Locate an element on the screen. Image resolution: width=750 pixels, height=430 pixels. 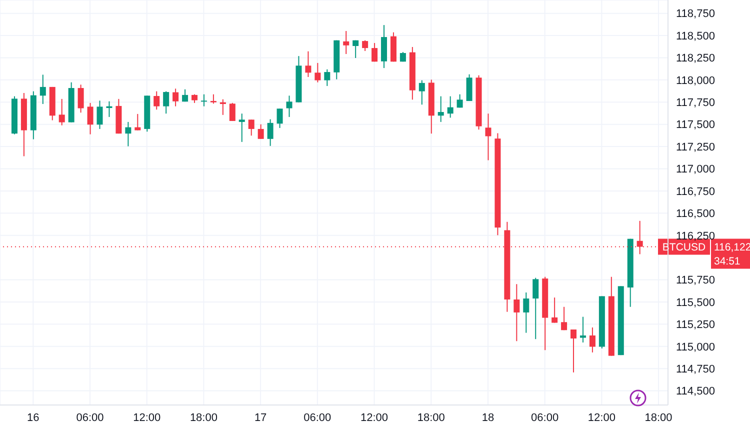
y-tick-label: 118,500 is located at coordinates (695, 36).